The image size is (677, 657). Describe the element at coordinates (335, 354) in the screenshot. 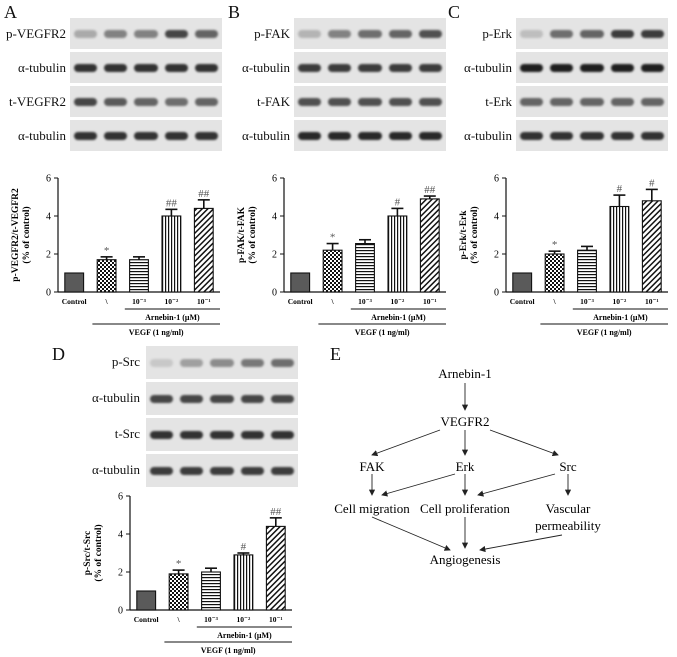

I see `panel-letter-e: E` at that location.